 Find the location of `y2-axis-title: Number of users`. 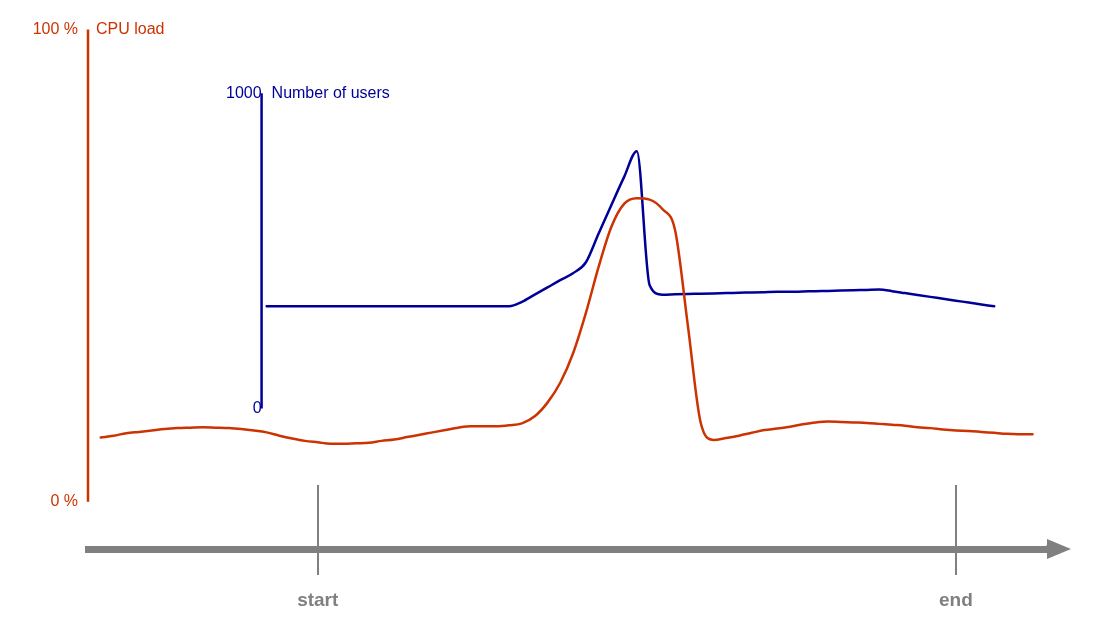

y2-axis-title: Number of users is located at coordinates (330, 92).